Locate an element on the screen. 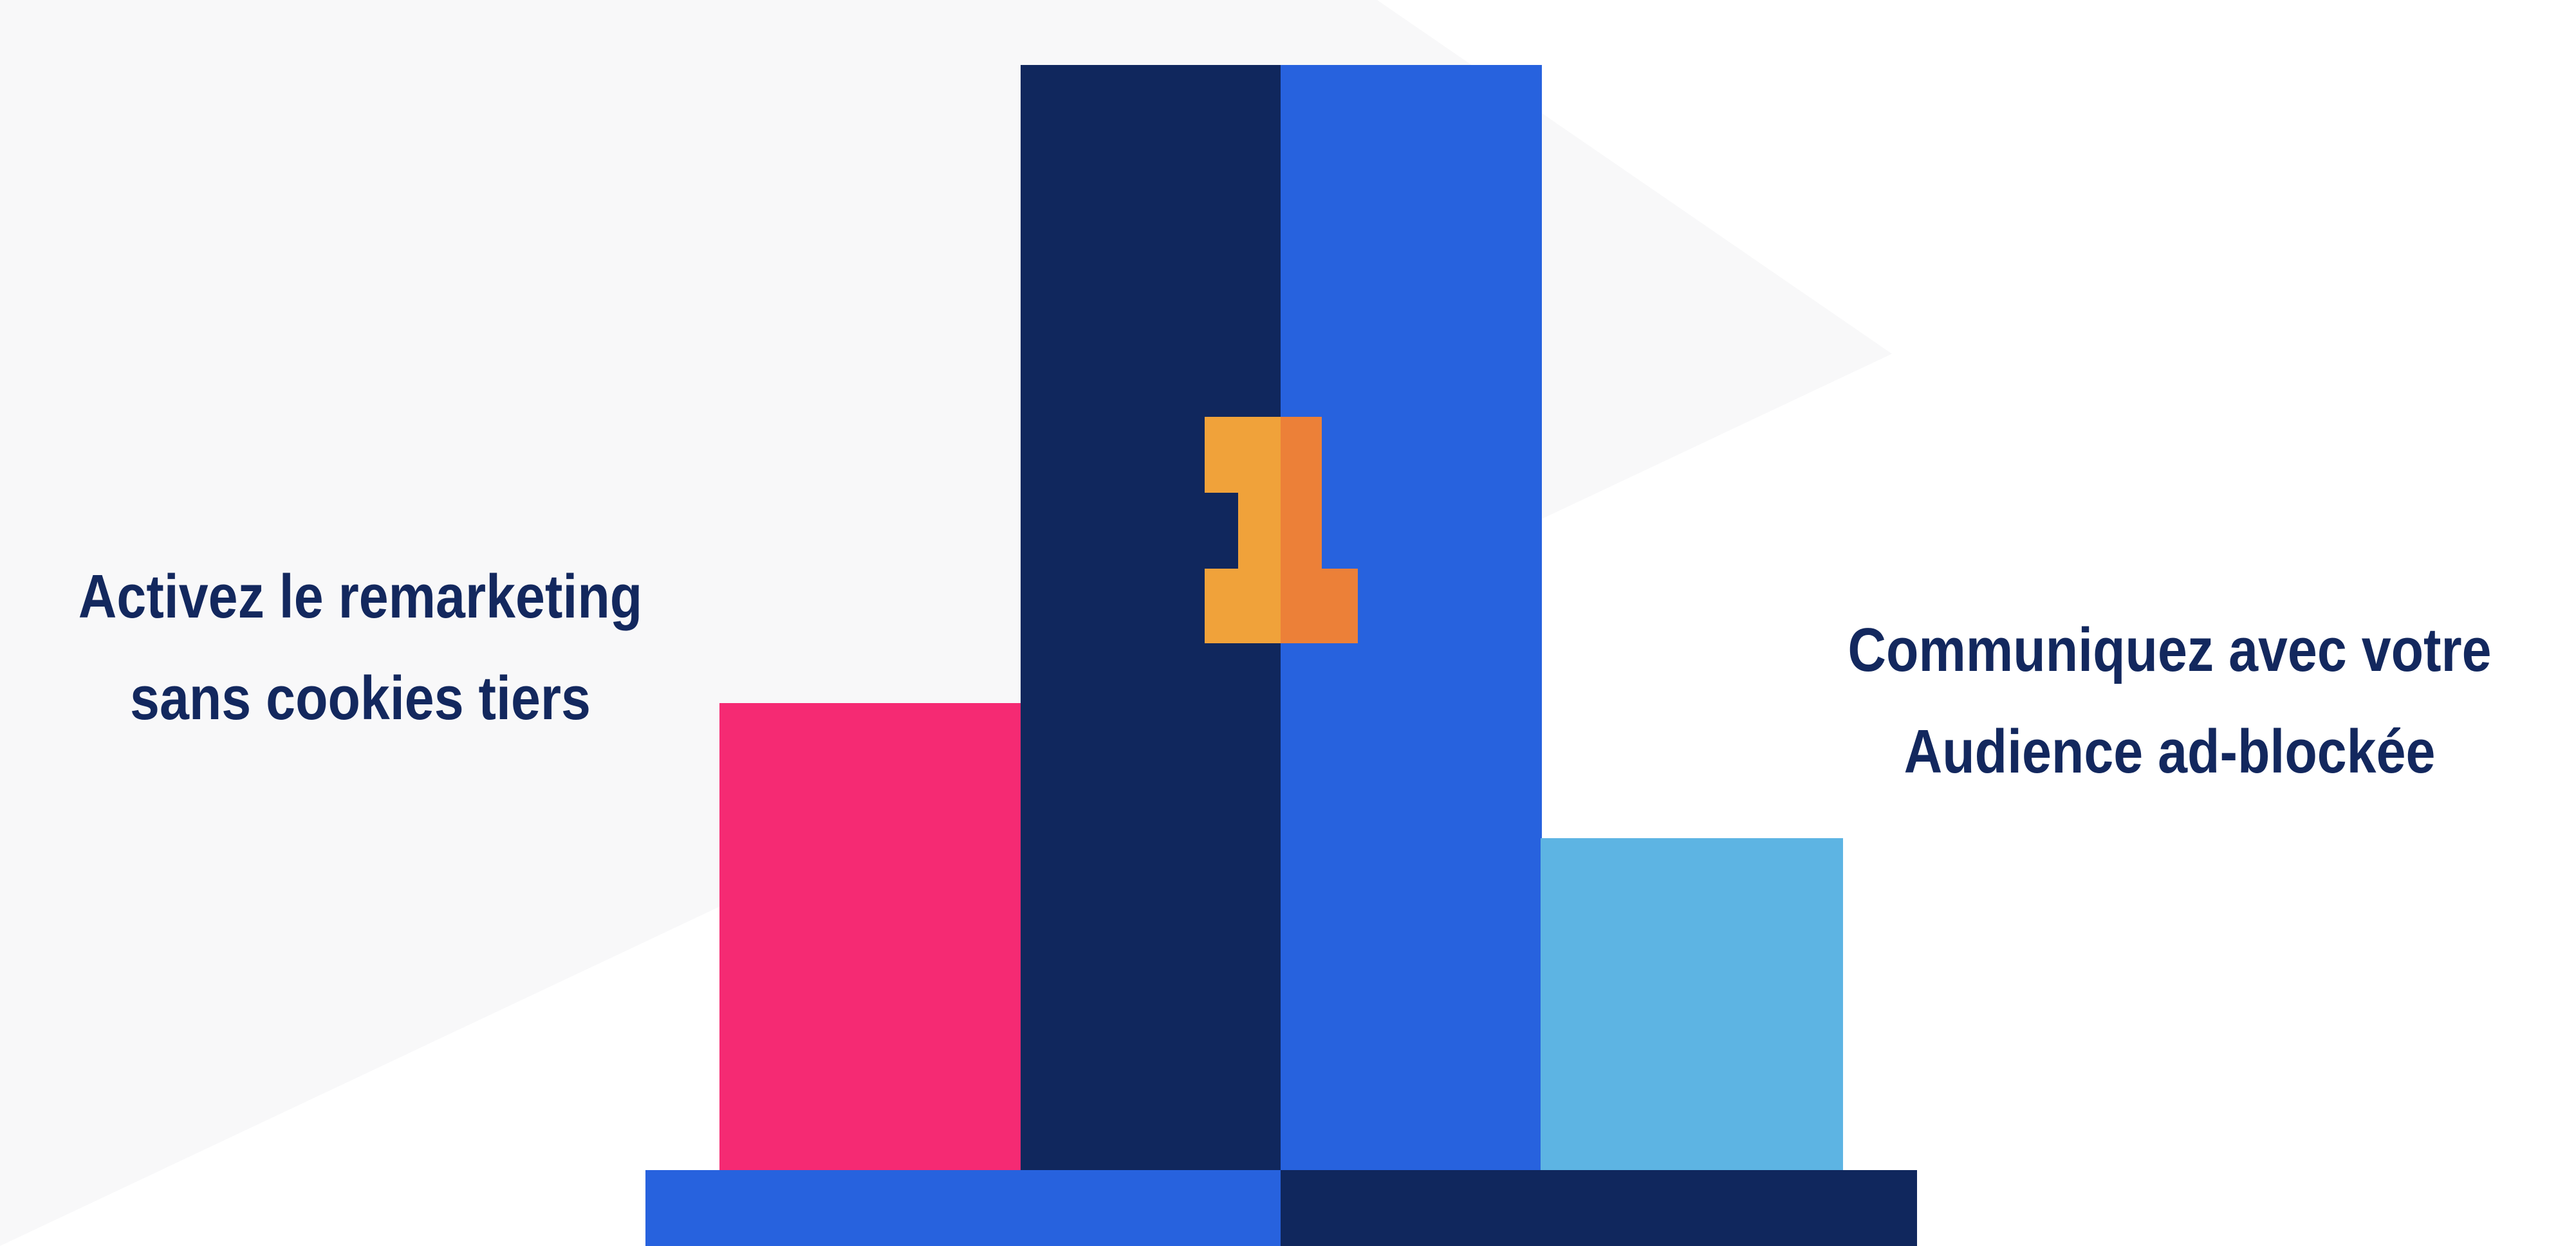 The height and width of the screenshot is (1246, 2576). first-place-number-1-icon: 1 is located at coordinates (1281, 530).